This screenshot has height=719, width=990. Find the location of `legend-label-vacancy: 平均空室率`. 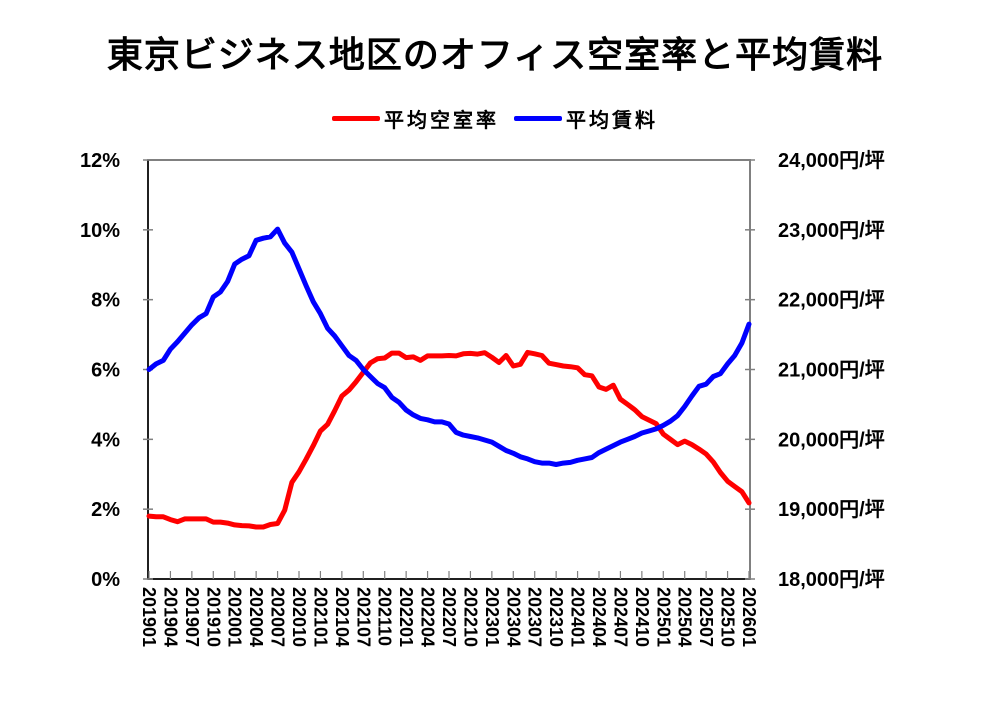

legend-label-vacancy: 平均空室率 is located at coordinates (442, 120).